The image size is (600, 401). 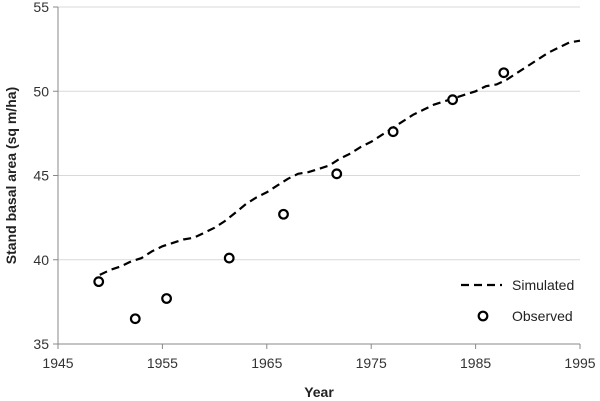 What do you see at coordinates (41, 344) in the screenshot?
I see `y-tick-label: 35` at bounding box center [41, 344].